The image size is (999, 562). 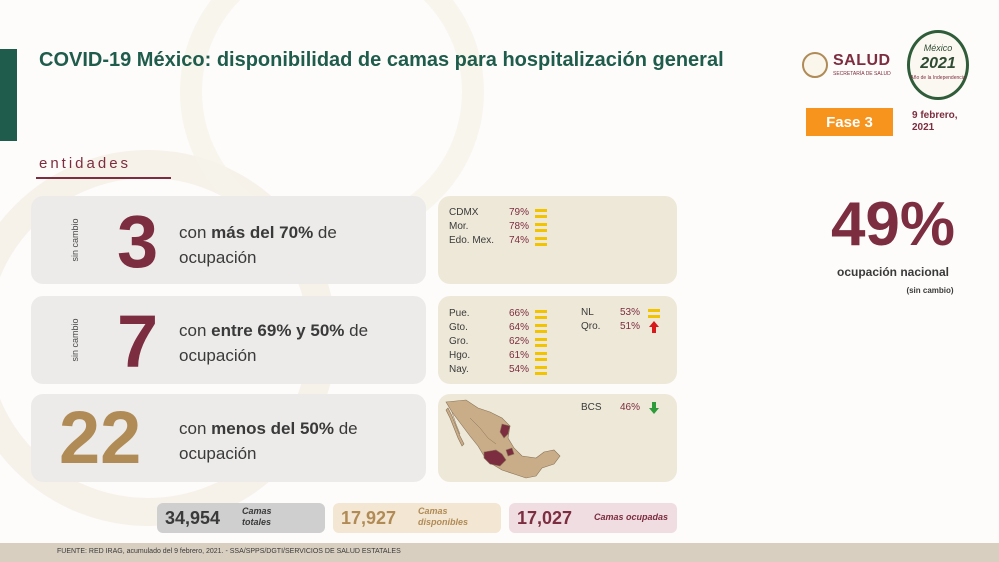 What do you see at coordinates (923, 127) in the screenshot?
I see `date-line2: 2021` at bounding box center [923, 127].